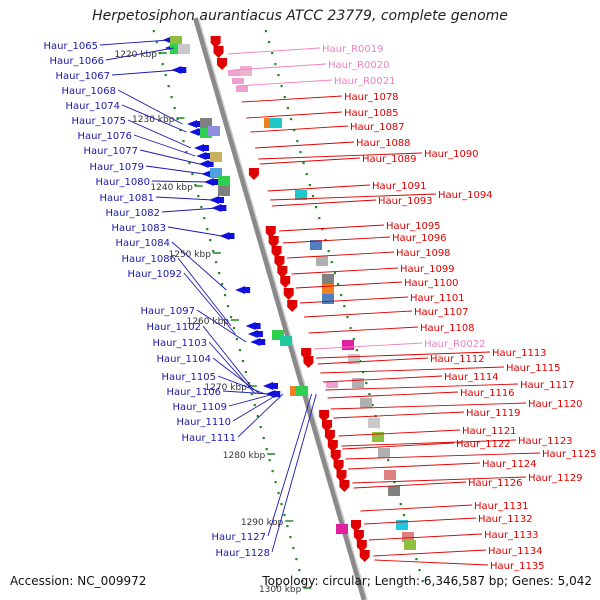 The image size is (600, 600). Describe the element at coordinates (142, 243) in the screenshot. I see `gene-label: Haur_1084` at that location.